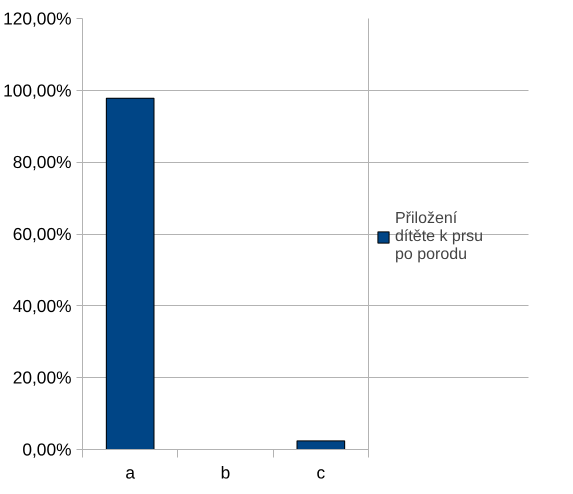 Image resolution: width=573 pixels, height=494 pixels. Describe the element at coordinates (439, 237) in the screenshot. I see `legend-label: Přiložení dítěte k prsu po porodu` at that location.